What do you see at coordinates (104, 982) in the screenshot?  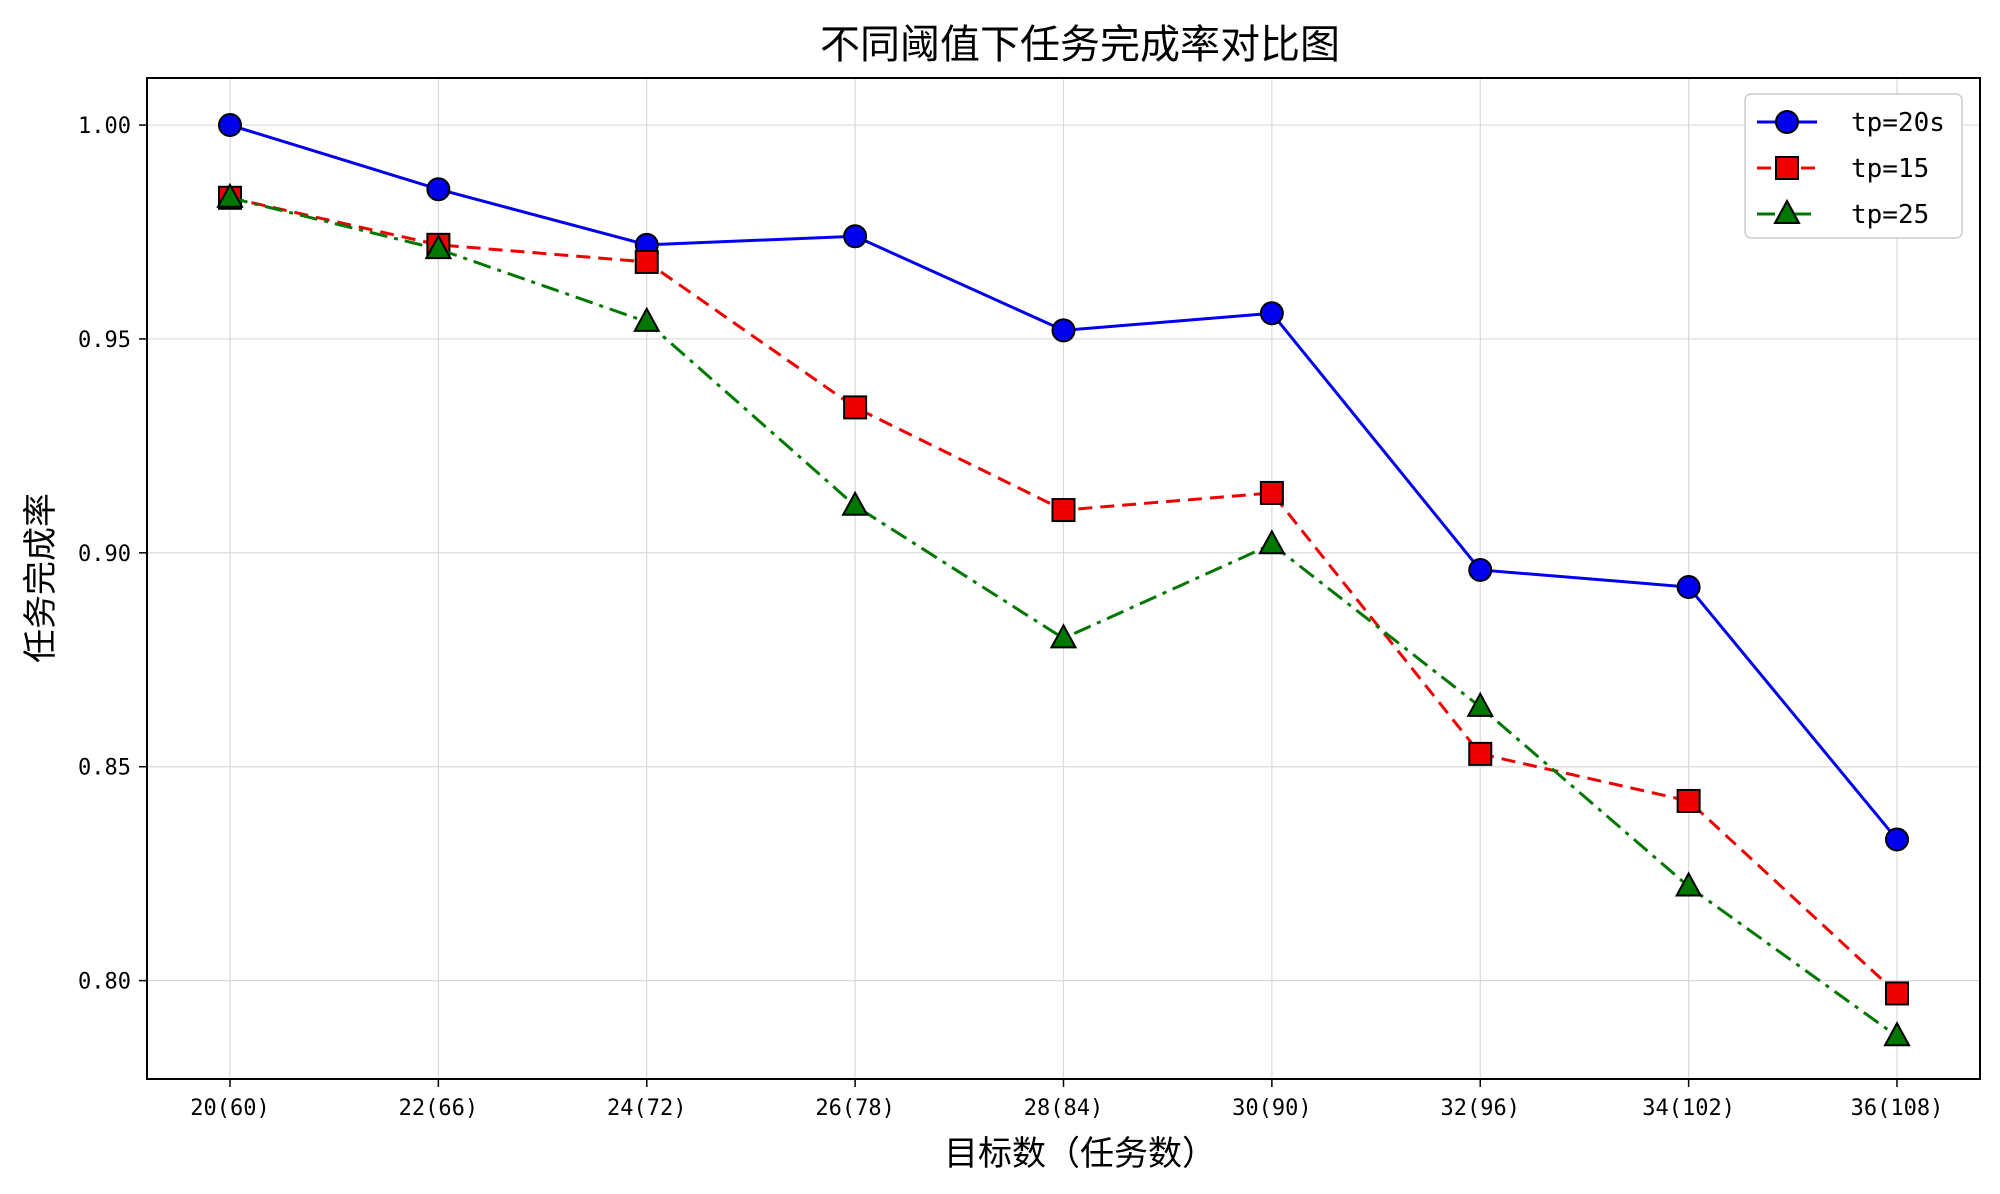 I see `y-tick-label: 0.80` at bounding box center [104, 982].